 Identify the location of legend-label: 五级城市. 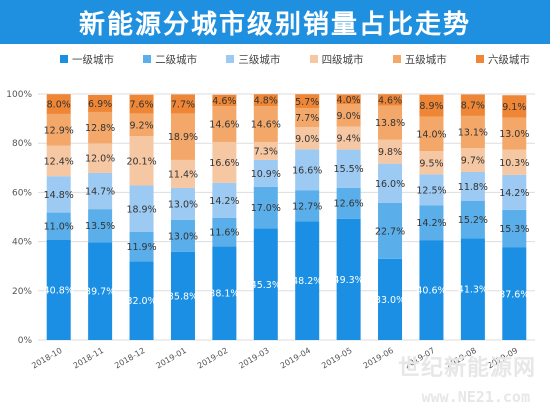
(425, 59).